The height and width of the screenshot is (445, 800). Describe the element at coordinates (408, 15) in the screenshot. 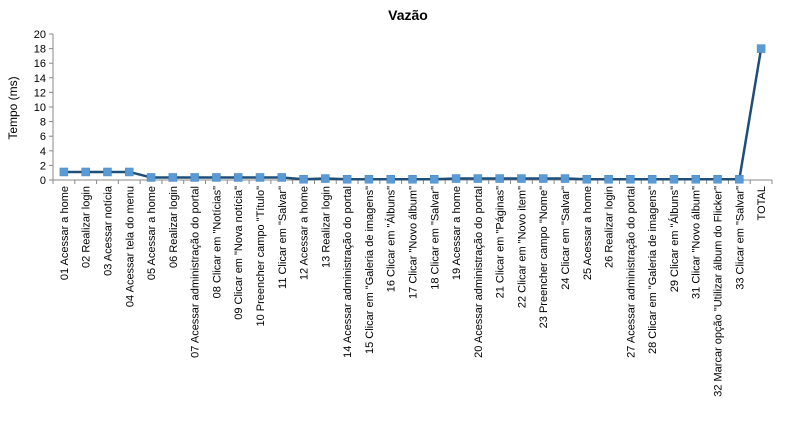

I see `chart-title: Vazão` at that location.